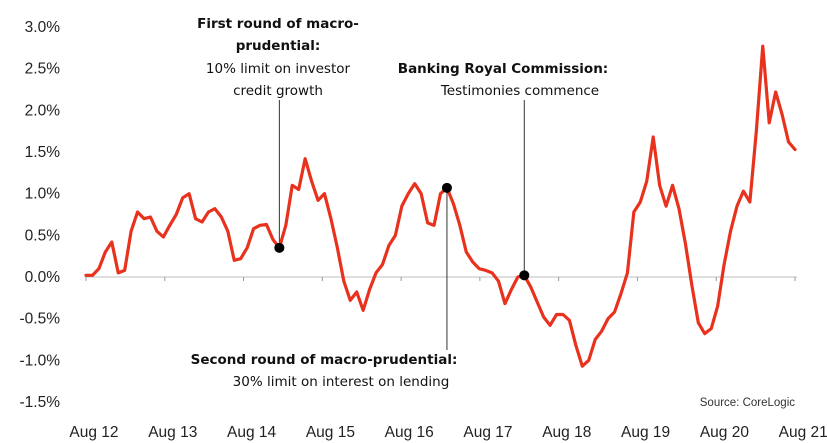  What do you see at coordinates (43, 194) in the screenshot?
I see `y-tick-label: 1.0%` at bounding box center [43, 194].